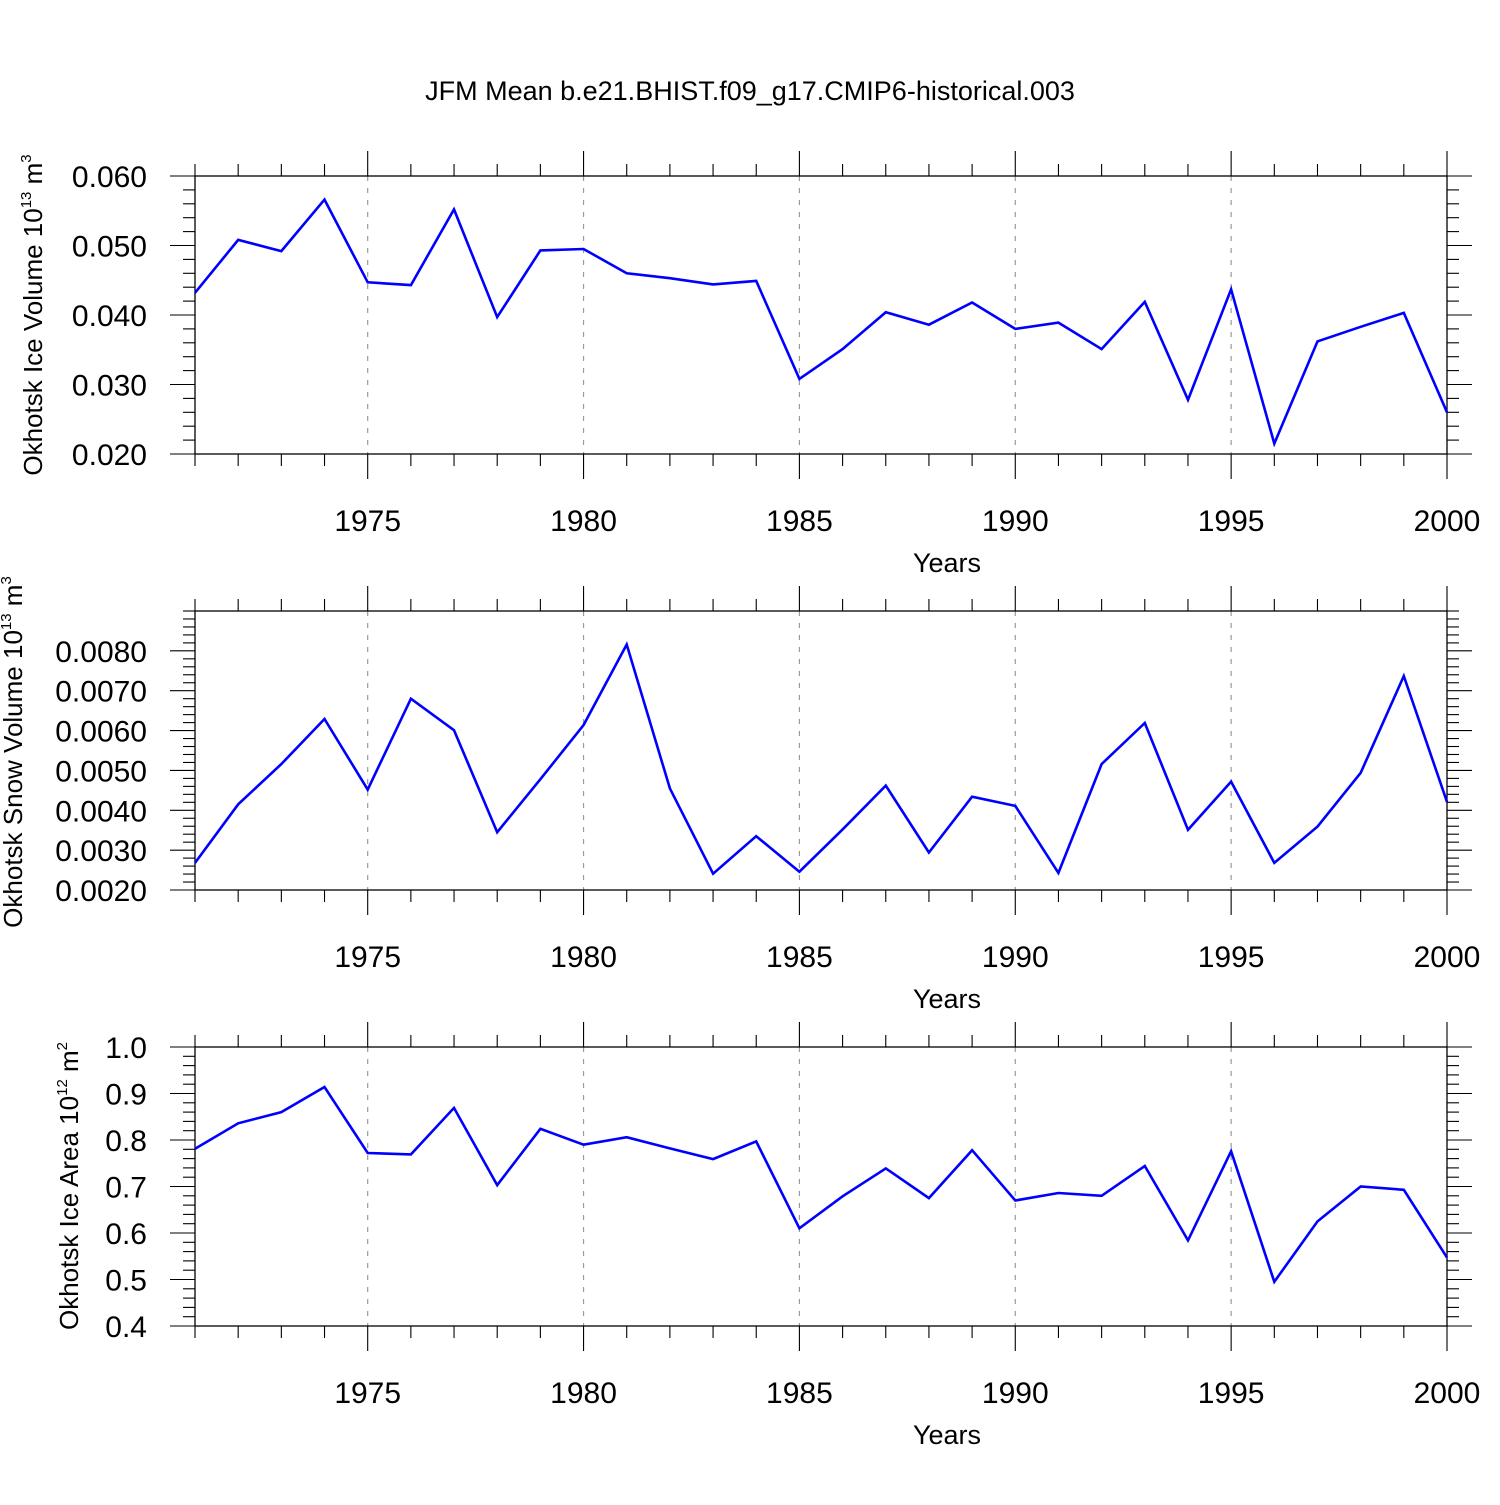 This screenshot has width=1500, height=1505. Describe the element at coordinates (33, 341) in the screenshot. I see `y-title-text: Okhotsk Ice Volume 10` at that location.